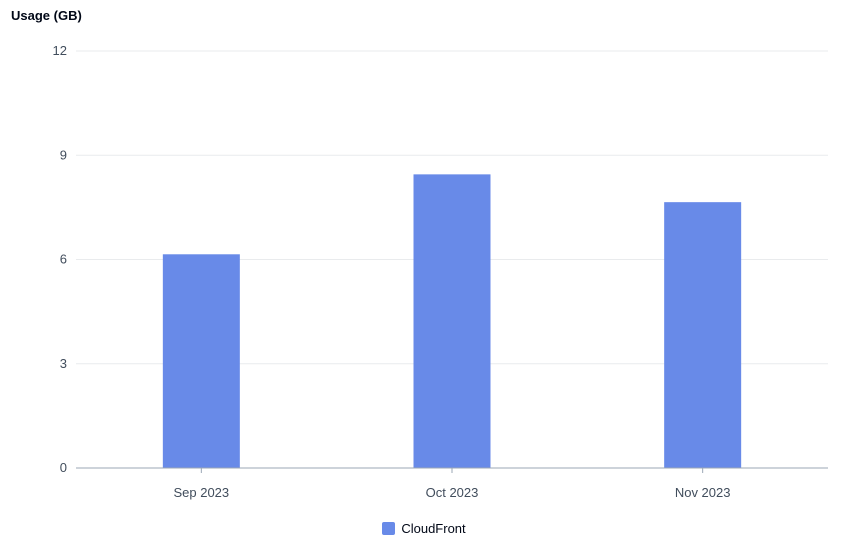 The image size is (848, 543). I want to click on x-tick-label: Oct 2023, so click(452, 492).